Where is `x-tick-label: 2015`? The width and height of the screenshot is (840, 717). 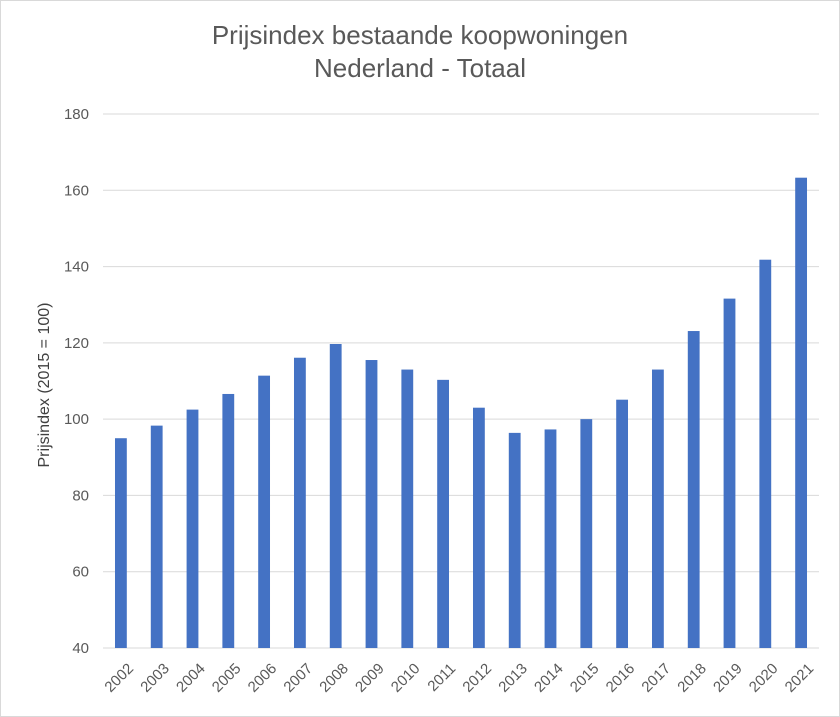 x-tick-label: 2015 is located at coordinates (585, 678).